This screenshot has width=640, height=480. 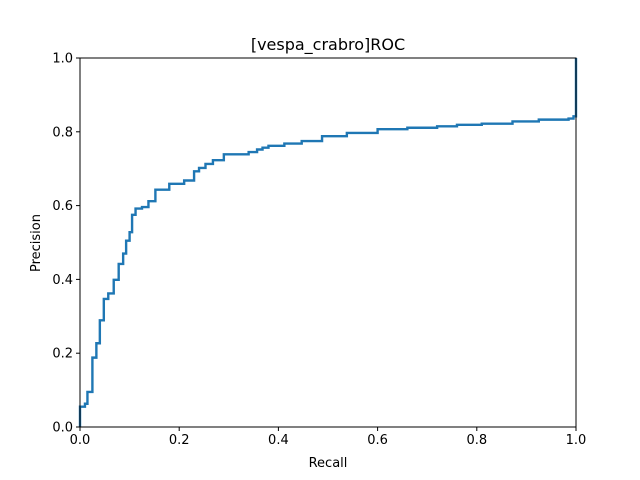 I want to click on x-tick-label: 1.0, so click(x=576, y=440).